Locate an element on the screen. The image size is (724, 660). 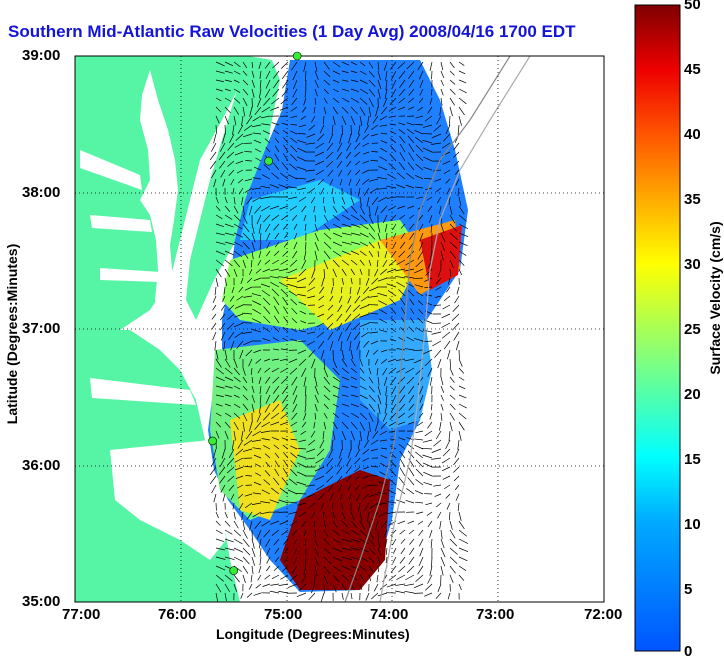
x-tick-4: 74:00 is located at coordinates (389, 614).